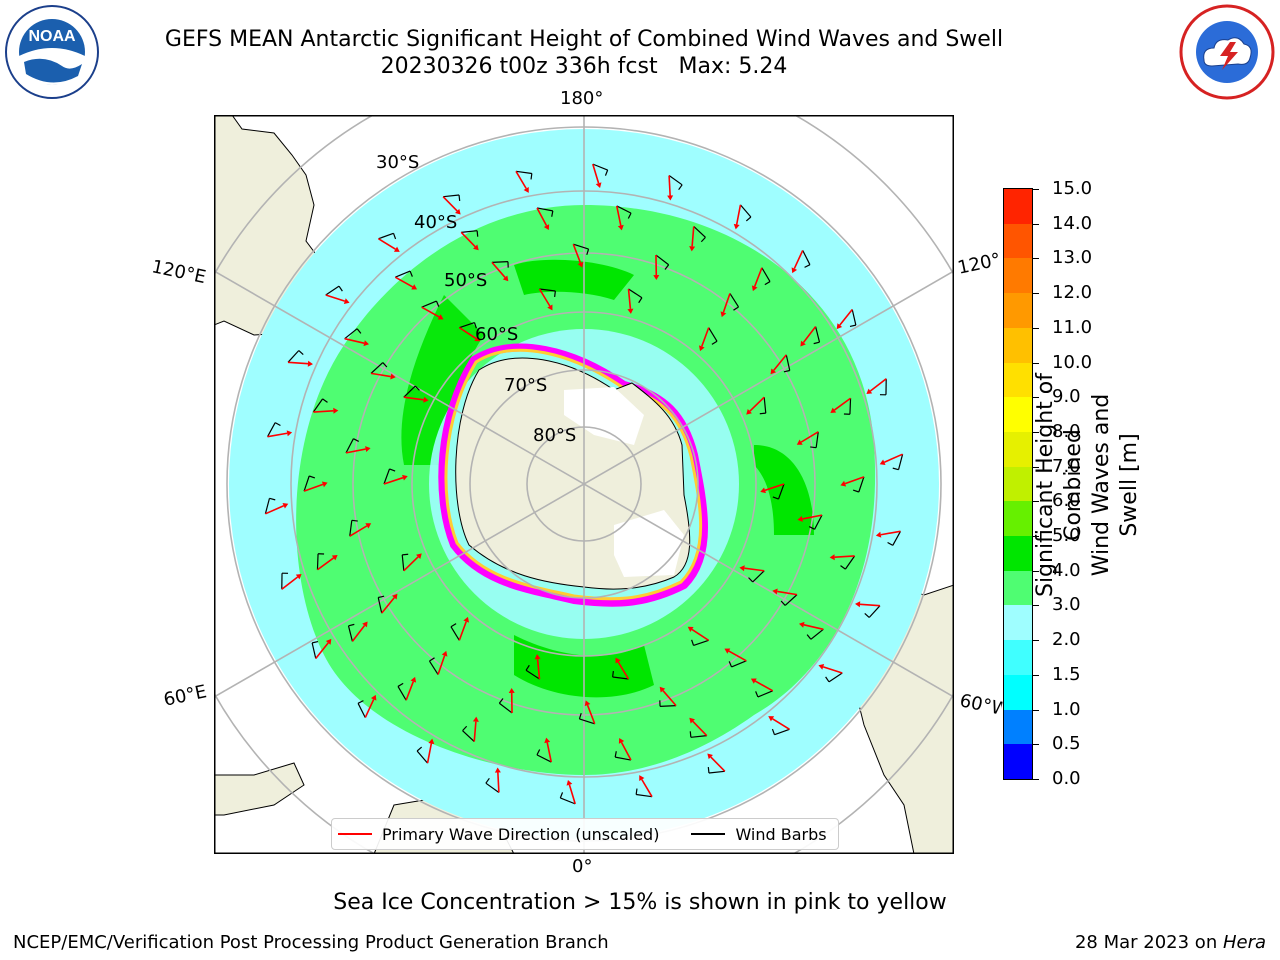 This screenshot has width=1280, height=960. I want to click on wave-band-4-5m-east, so click(784, 490).